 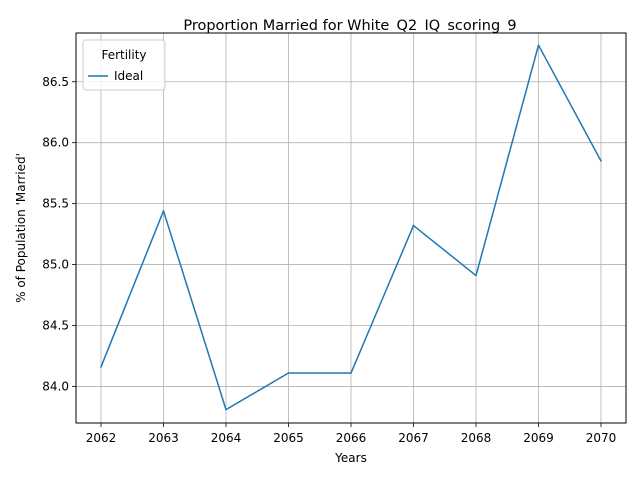 I want to click on y-axis-label: % of Population 'Married', so click(x=21, y=228).